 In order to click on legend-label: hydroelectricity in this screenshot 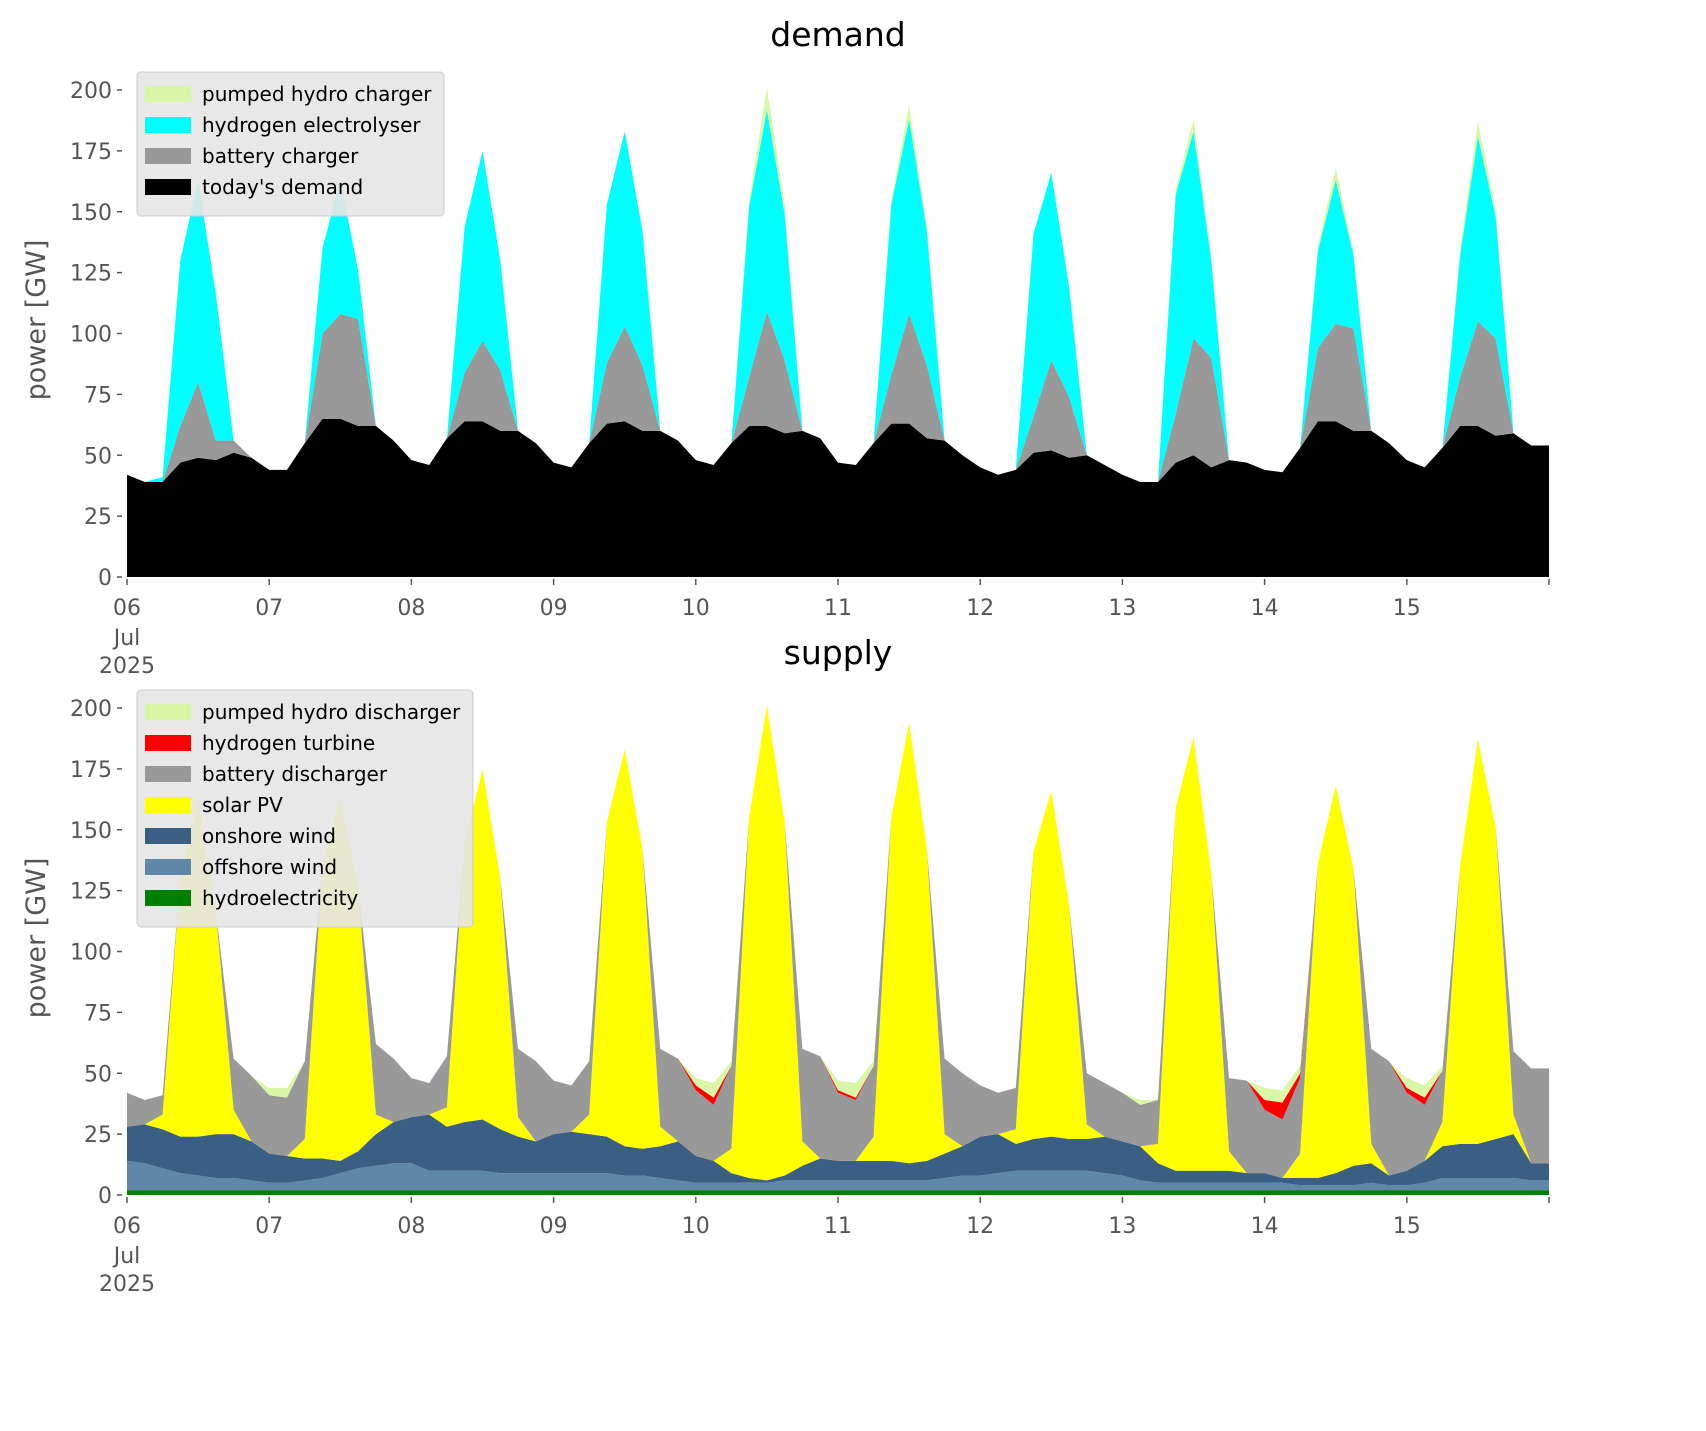, I will do `click(280, 898)`.